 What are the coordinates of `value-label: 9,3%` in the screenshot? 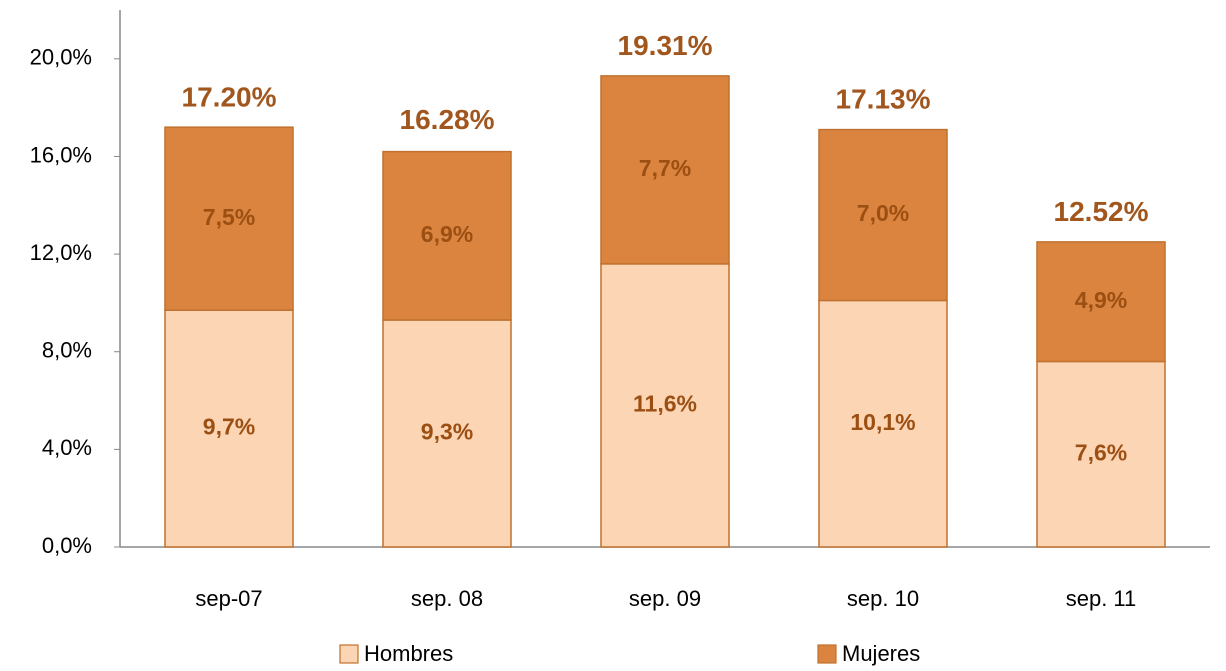 It's located at (447, 432).